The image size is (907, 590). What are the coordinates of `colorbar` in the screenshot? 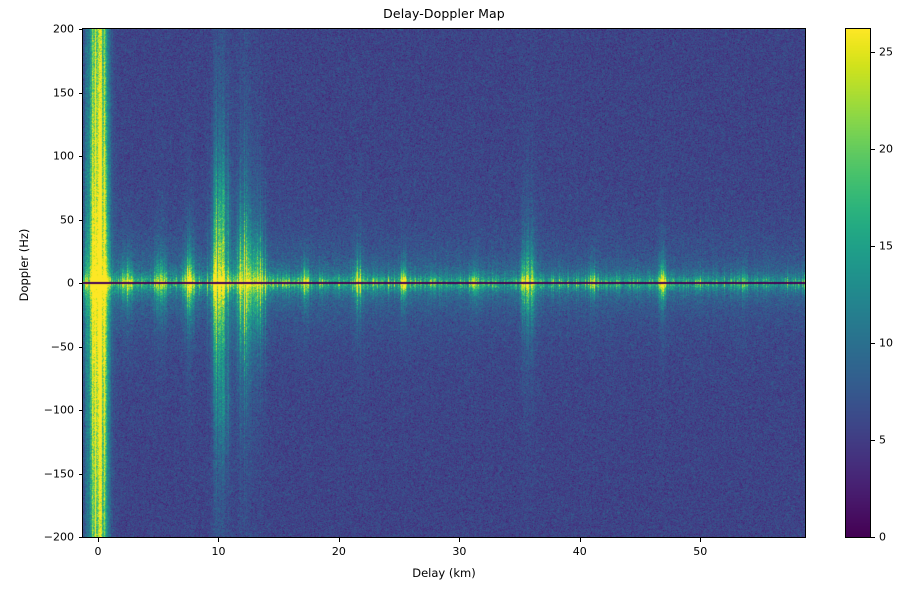 It's located at (858, 283).